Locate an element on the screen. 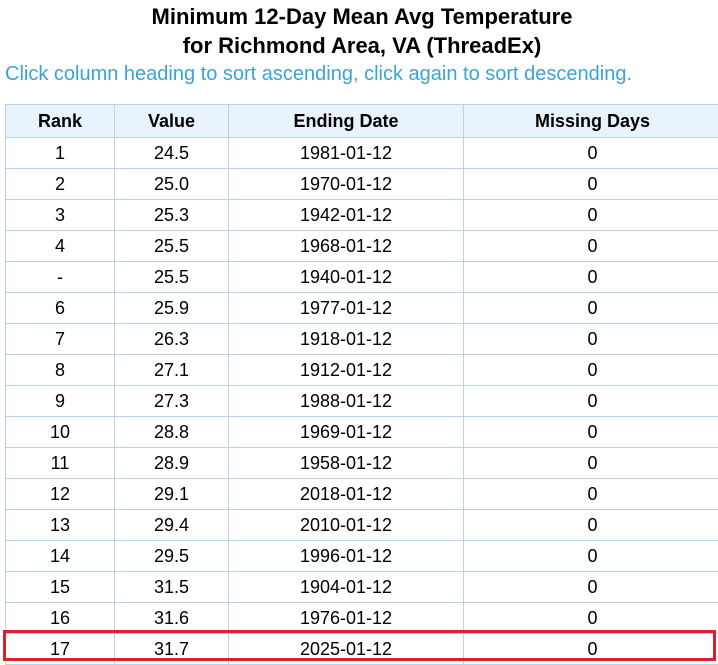 The image size is (718, 665). table-cell: 28.9 is located at coordinates (172, 463).